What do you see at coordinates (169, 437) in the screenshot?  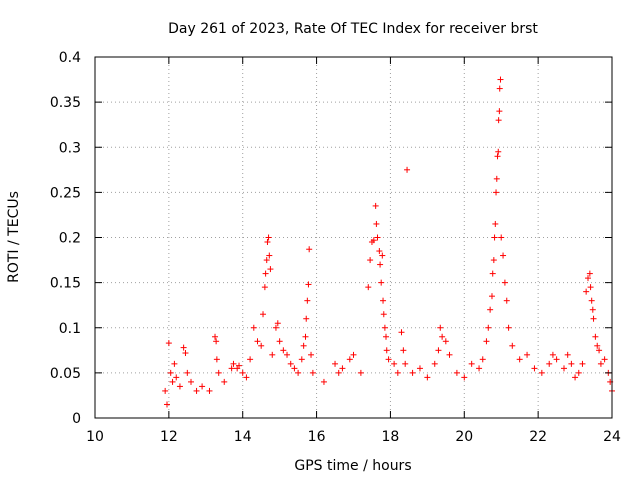 I see `x-tick-label: 12` at bounding box center [169, 437].